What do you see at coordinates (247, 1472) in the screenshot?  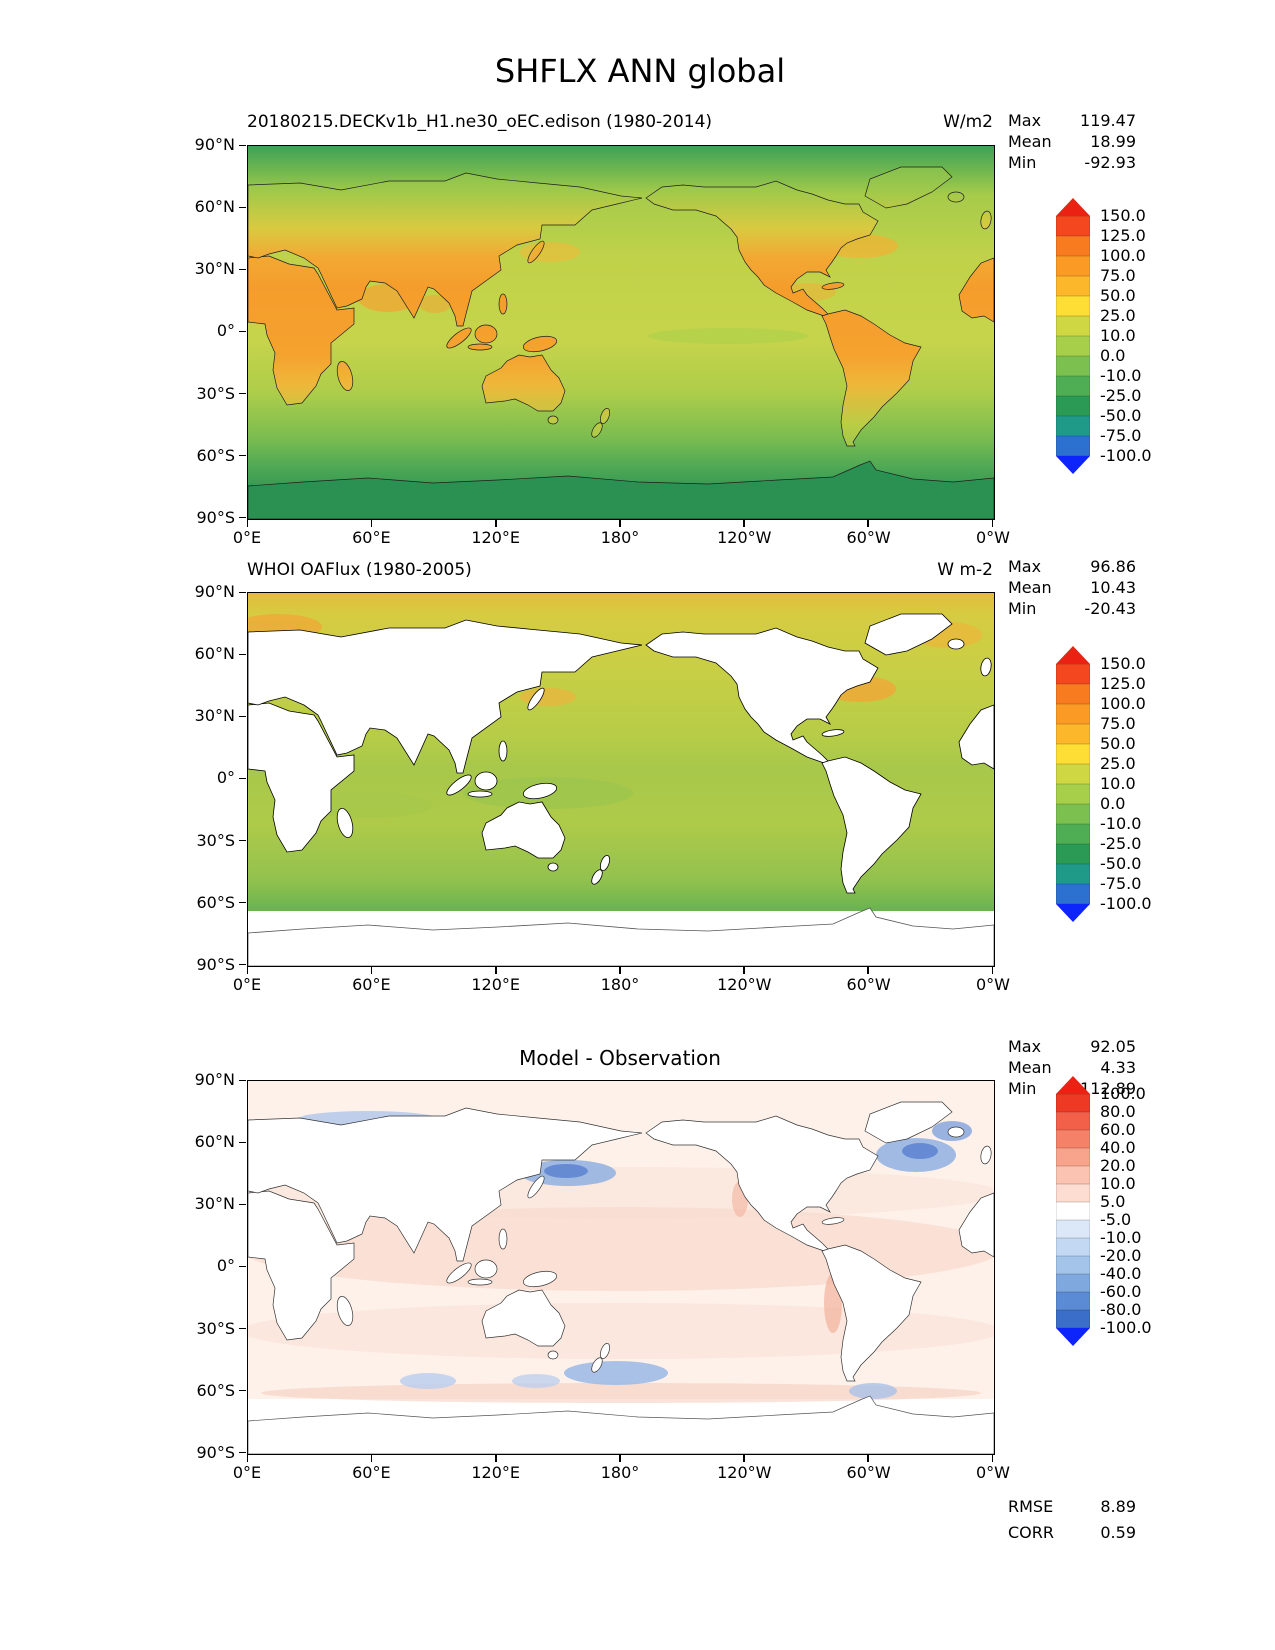 I see `lon-tick-label: 0°E` at bounding box center [247, 1472].